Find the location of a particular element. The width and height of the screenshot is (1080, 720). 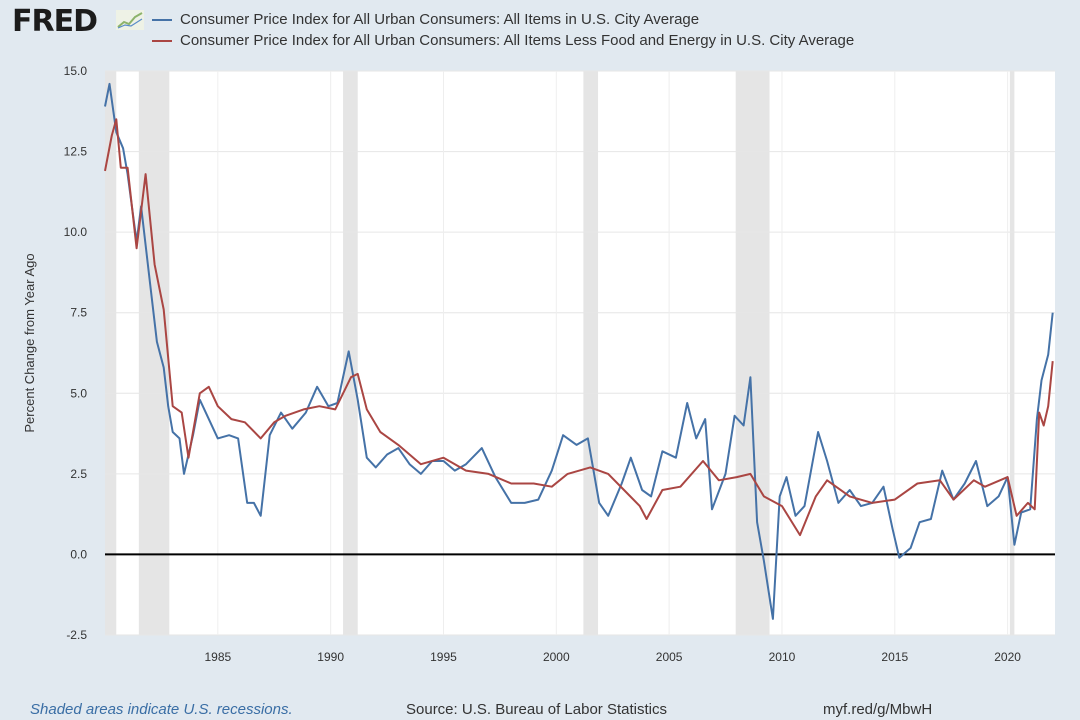

x-tick-label: 2000 is located at coordinates (556, 657).